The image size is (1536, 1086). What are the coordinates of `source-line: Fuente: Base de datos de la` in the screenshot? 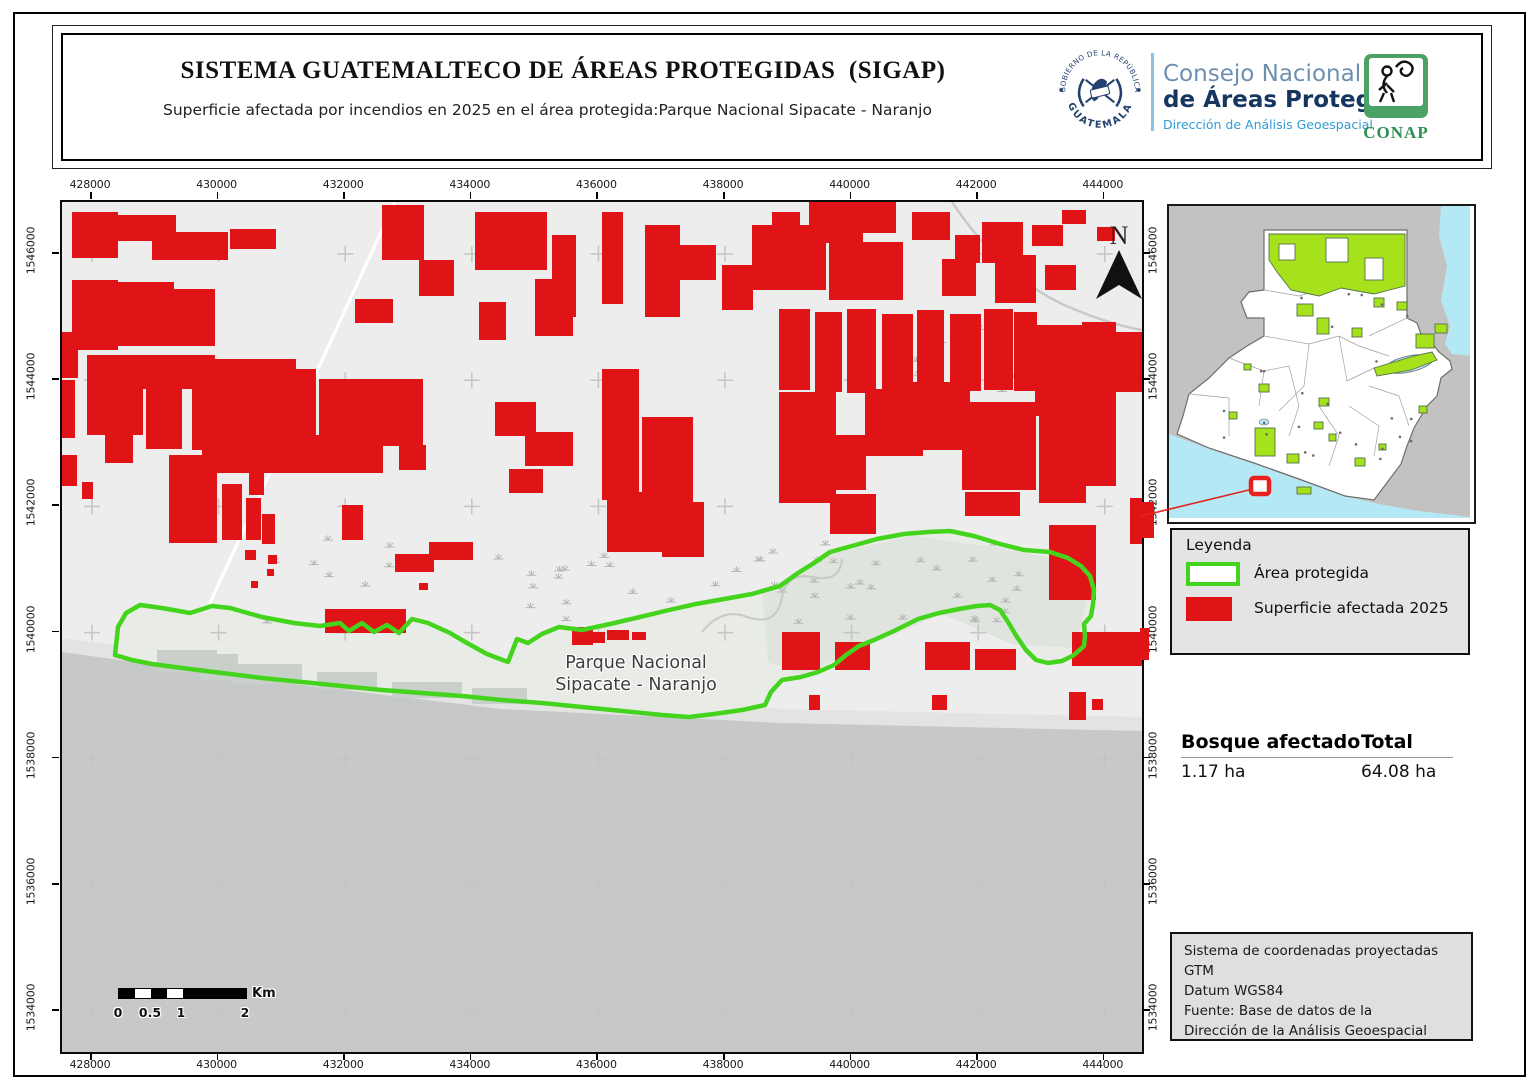 It's located at (1278, 1010).